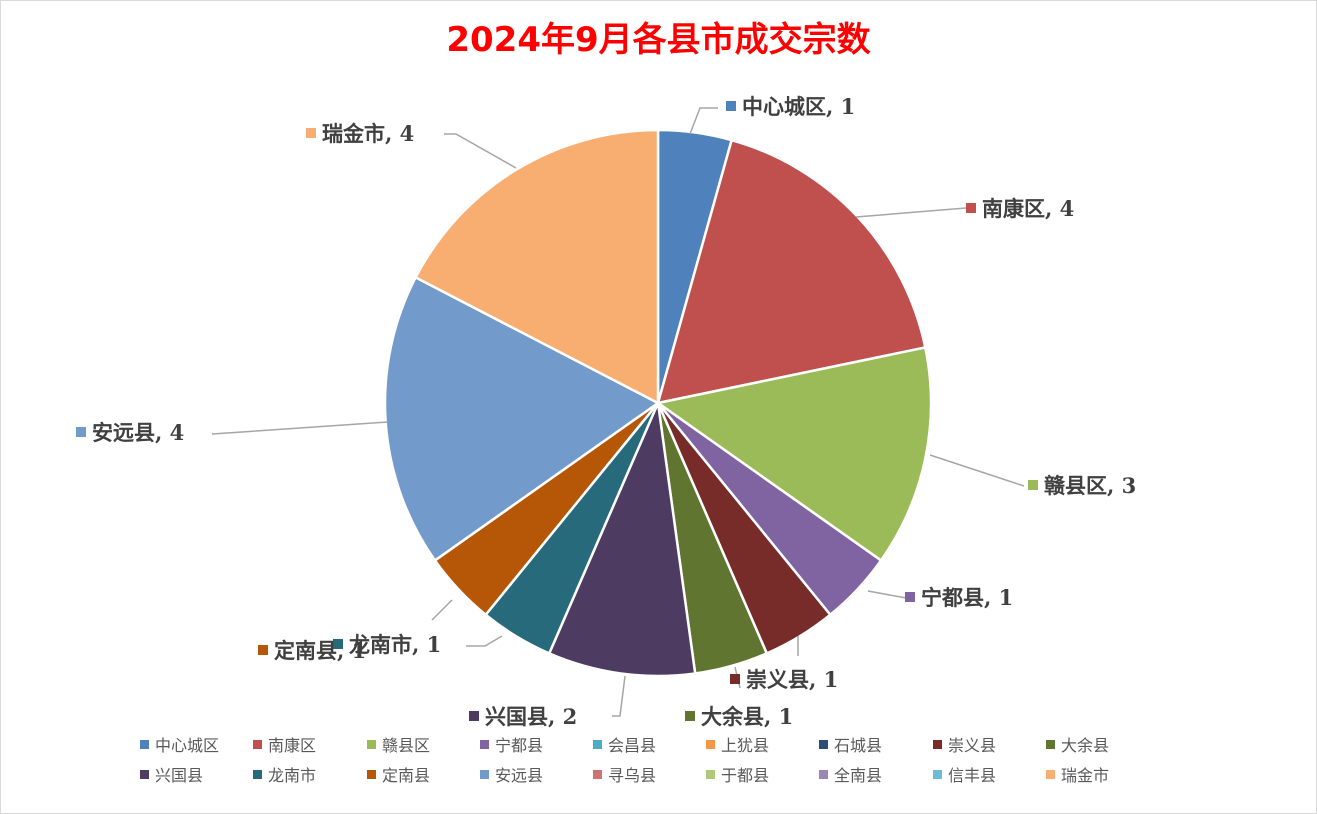 The image size is (1317, 814). What do you see at coordinates (406, 745) in the screenshot?
I see `legend-entry: 赣县区` at bounding box center [406, 745].